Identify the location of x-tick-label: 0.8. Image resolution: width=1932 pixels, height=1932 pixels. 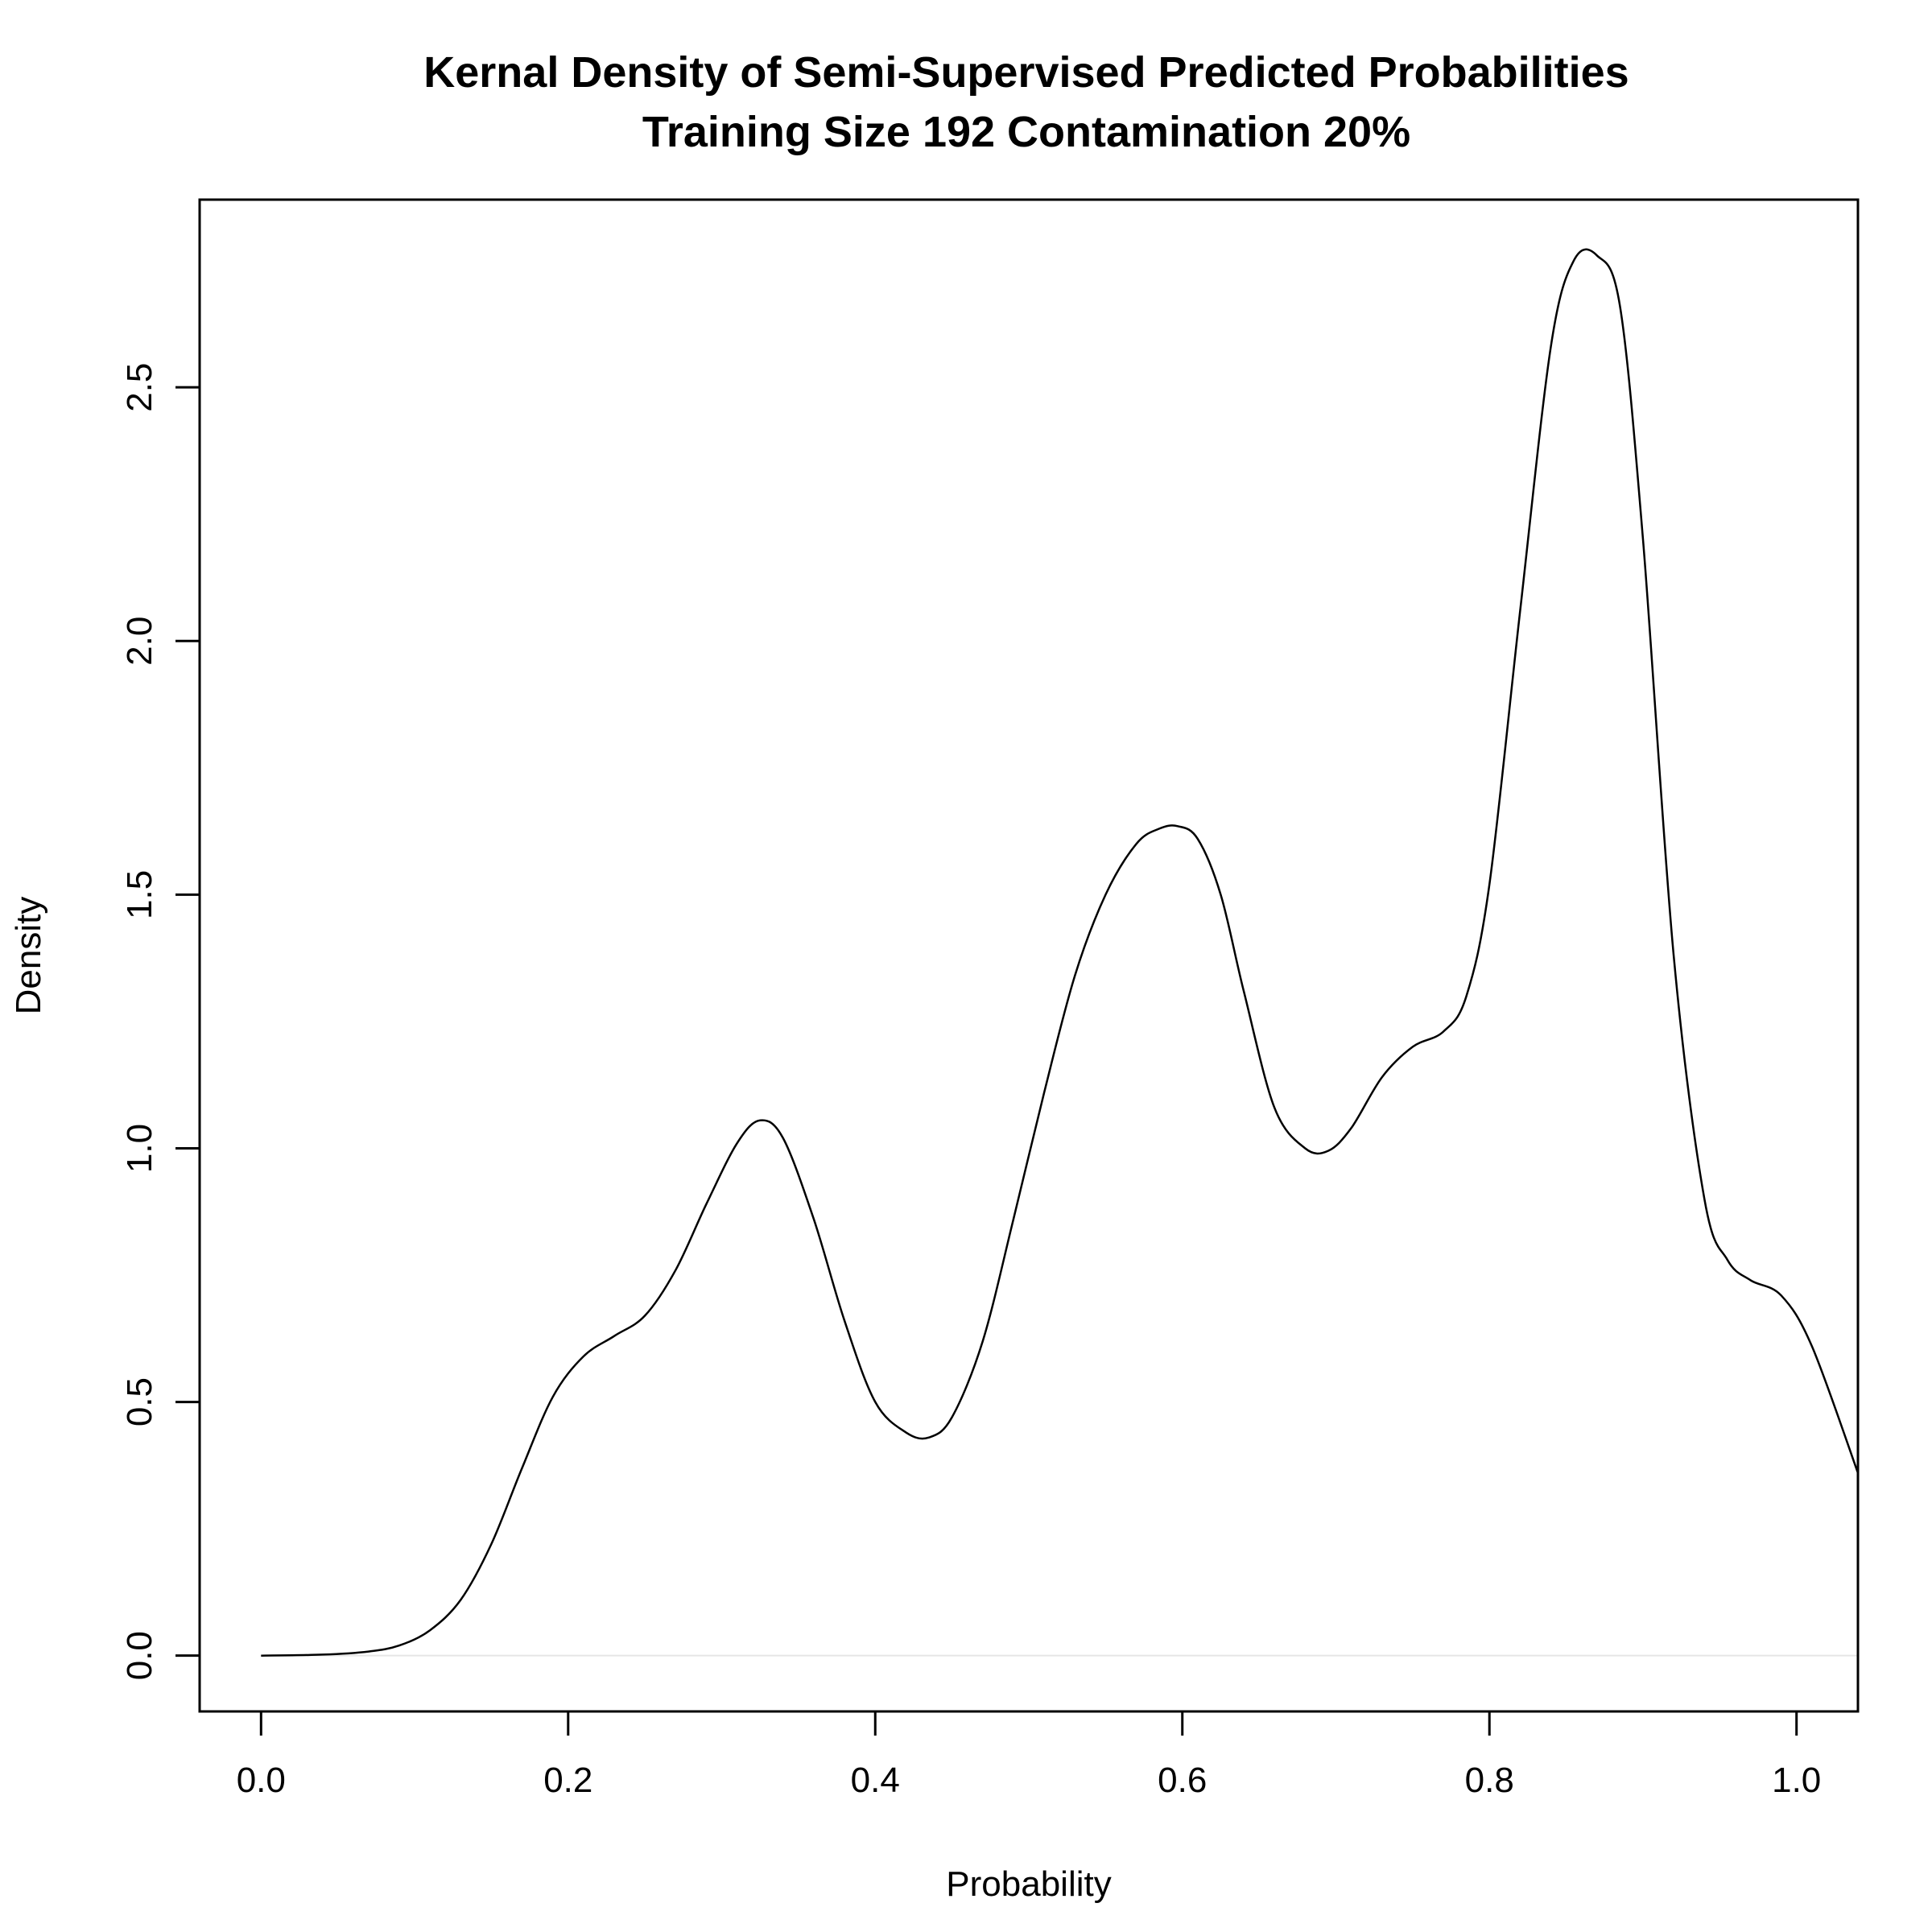
(1489, 1780).